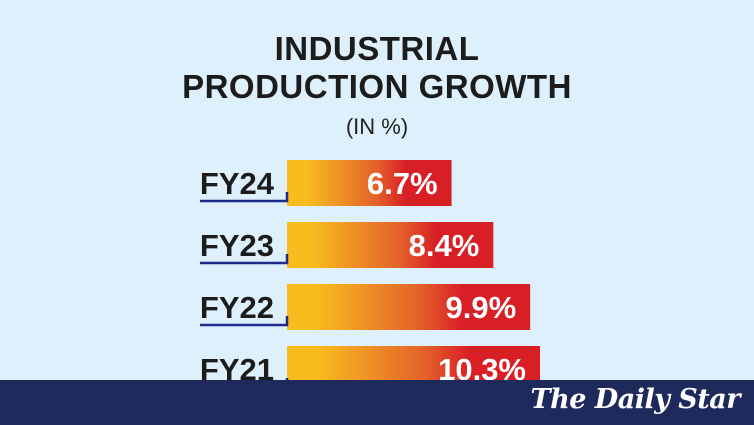 The image size is (754, 425). Describe the element at coordinates (390, 245) in the screenshot. I see `bar-fy23` at that location.